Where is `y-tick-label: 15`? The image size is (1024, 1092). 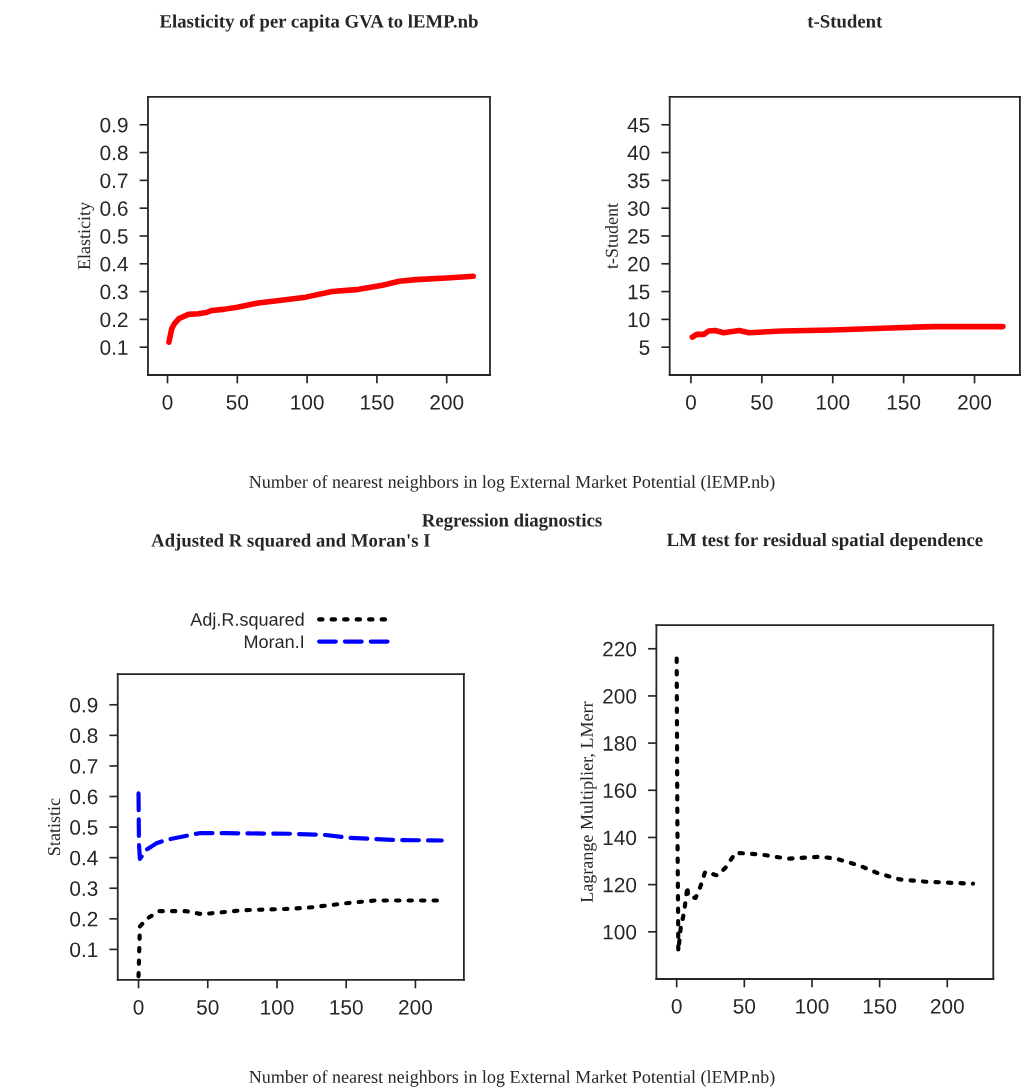
y-tick-label: 15 is located at coordinates (639, 292).